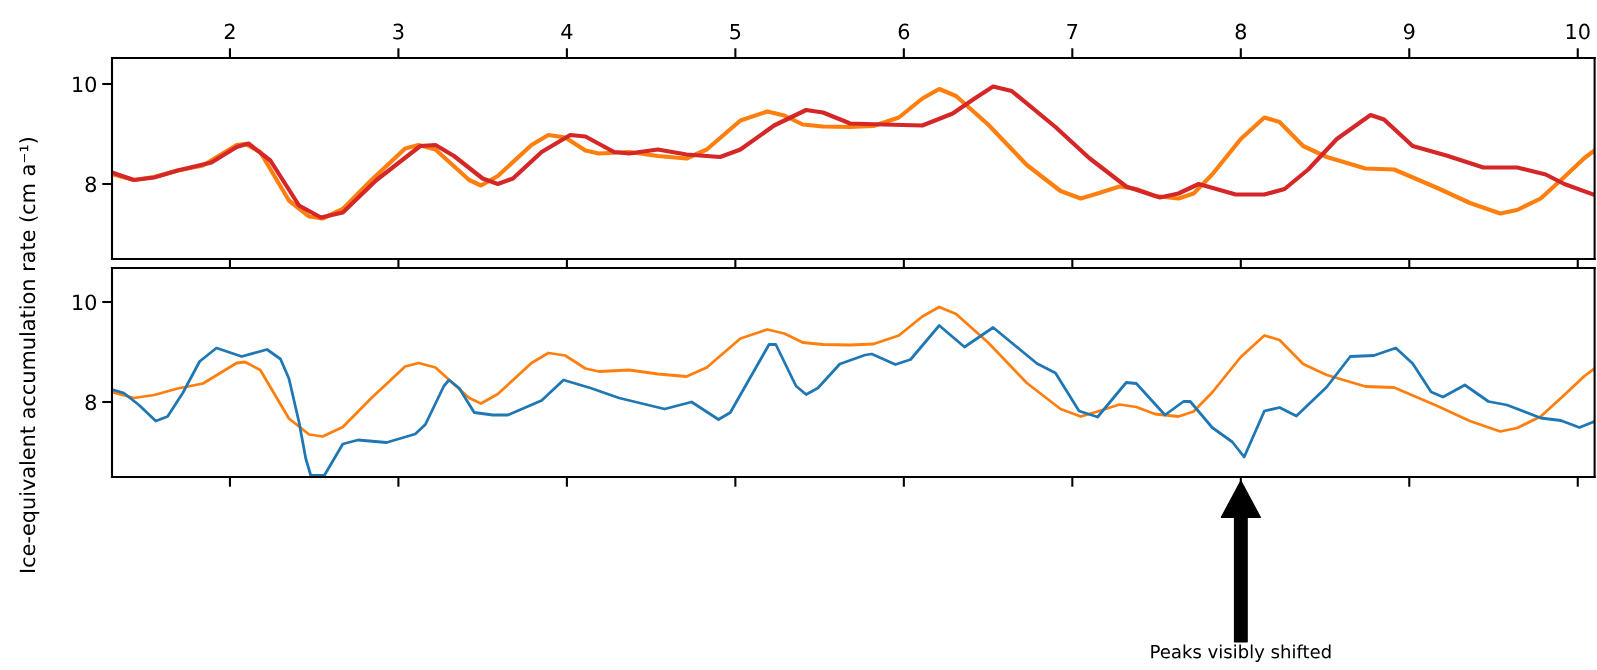 Image resolution: width=1597 pixels, height=670 pixels. I want to click on x-tick-label: 2, so click(229, 31).